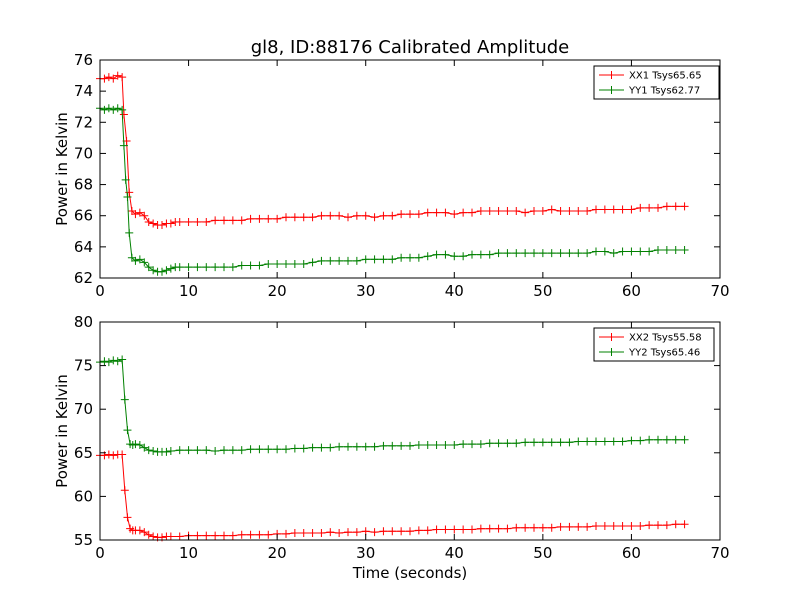 The width and height of the screenshot is (800, 604). Describe the element at coordinates (83, 278) in the screenshot. I see `y-tick-label: 62` at that location.